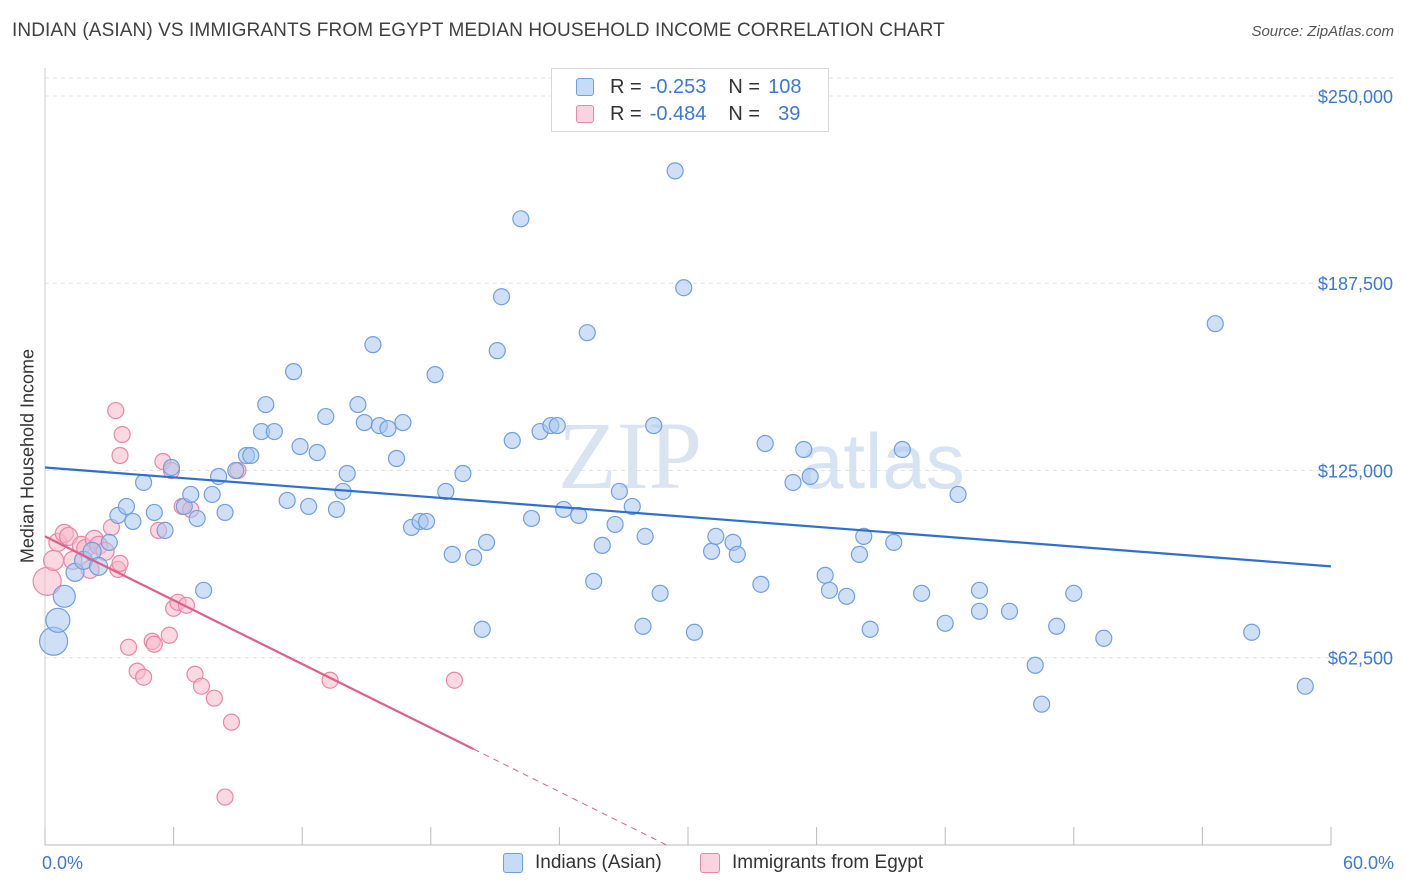 The height and width of the screenshot is (892, 1406). Describe the element at coordinates (598, 862) in the screenshot. I see `bottom-legend-label: Indians (Asian)` at that location.